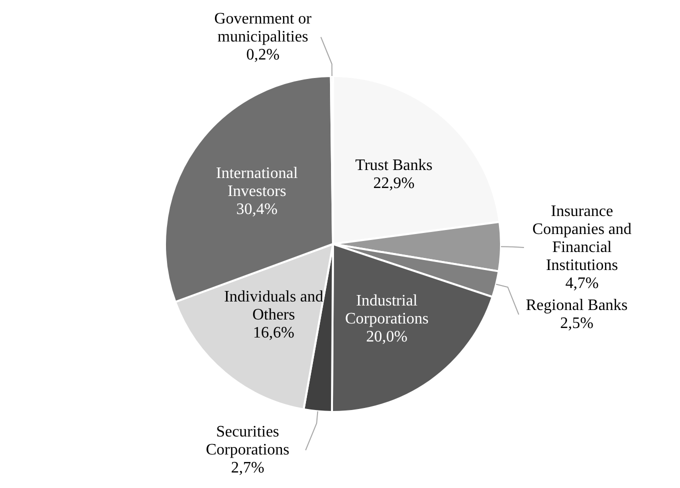 This screenshot has width=680, height=488. I want to click on data-label: 16,6%, so click(273, 333).